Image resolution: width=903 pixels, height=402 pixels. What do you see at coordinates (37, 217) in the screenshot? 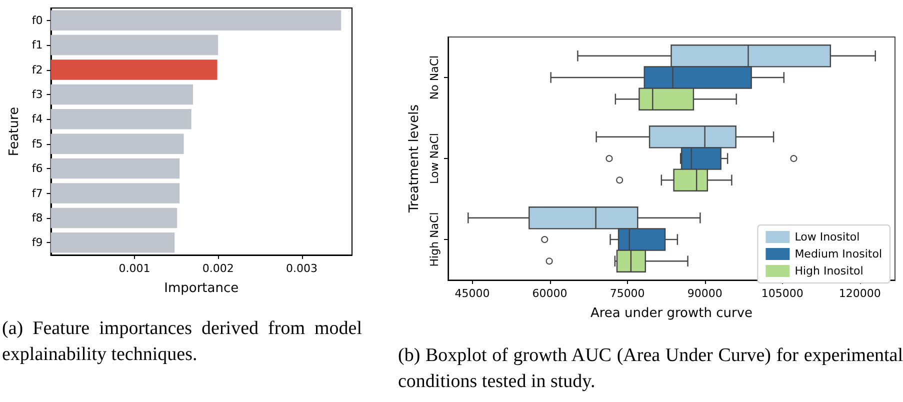
I see `y-tick-label: f8` at bounding box center [37, 217].